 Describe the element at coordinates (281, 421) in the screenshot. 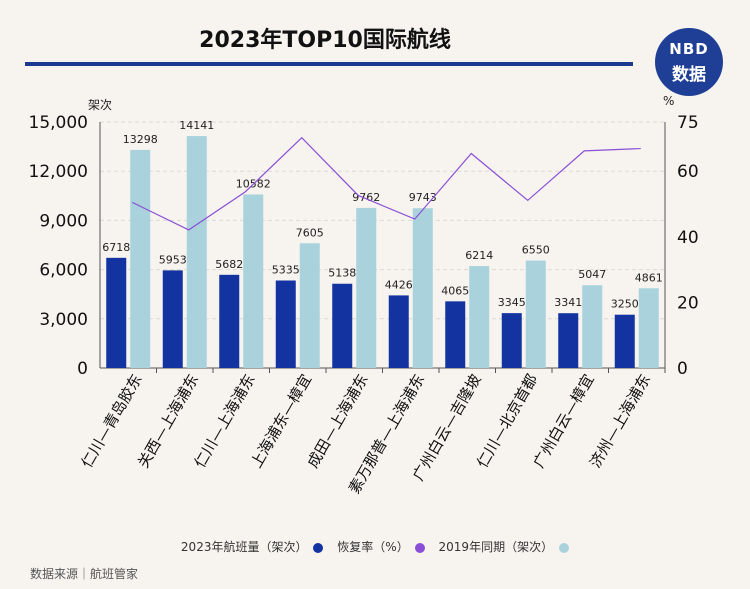

I see `category-label: 上海浦东—樟宜` at that location.